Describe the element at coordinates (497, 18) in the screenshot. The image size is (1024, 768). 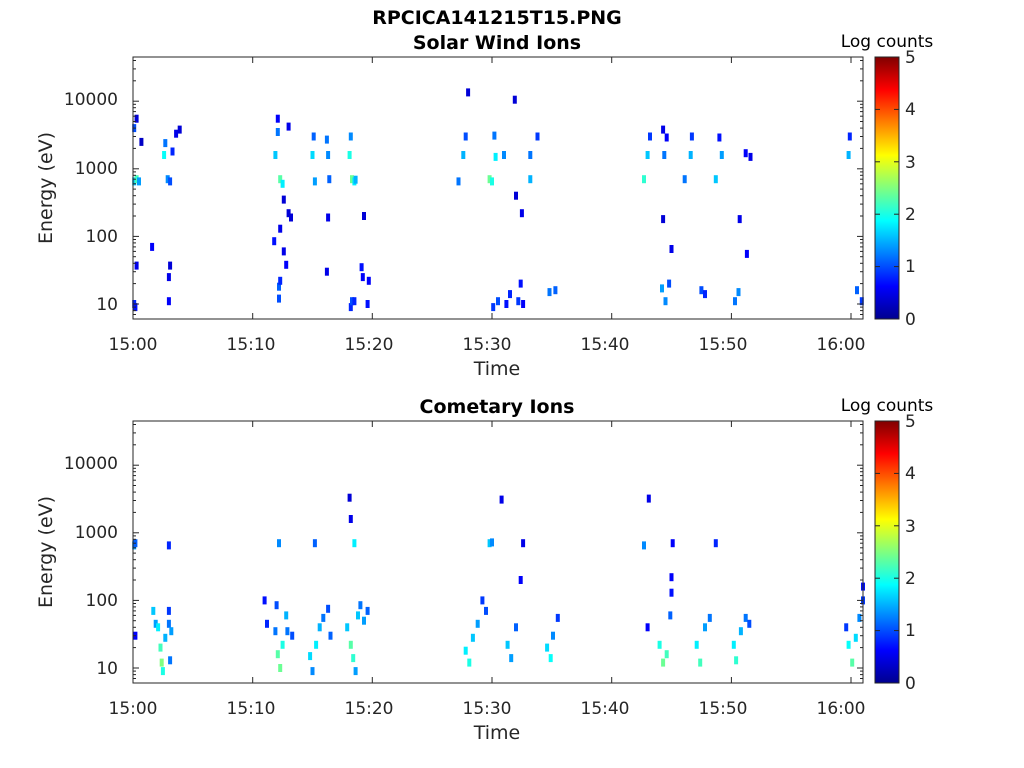
I see `figure-title: RPCICA141215T15.PNG` at that location.